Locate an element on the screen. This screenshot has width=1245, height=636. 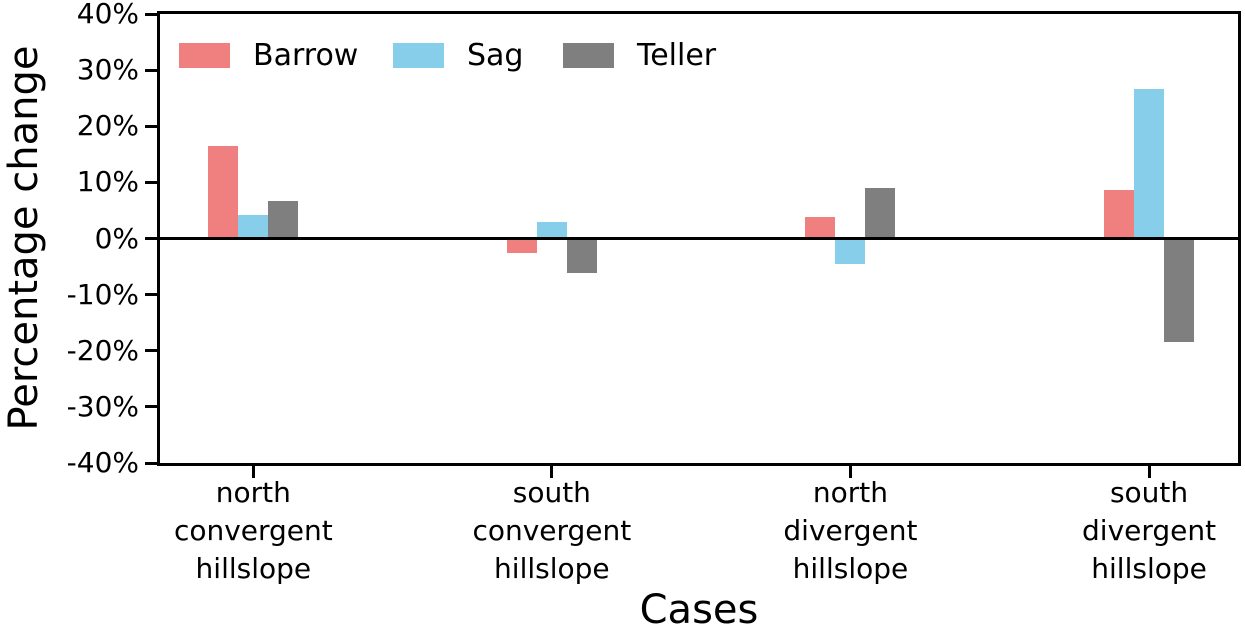
legend-item-teller: Teller is located at coordinates (640, 55).